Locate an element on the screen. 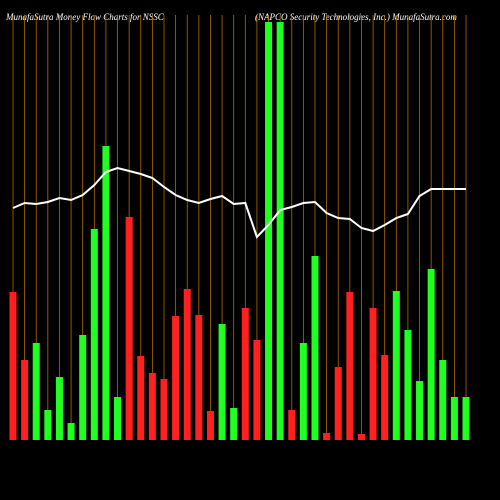 This screenshot has width=500, height=500. chart-title: MunafaSutra Money Flow Charts for NSSC is located at coordinates (85, 17).